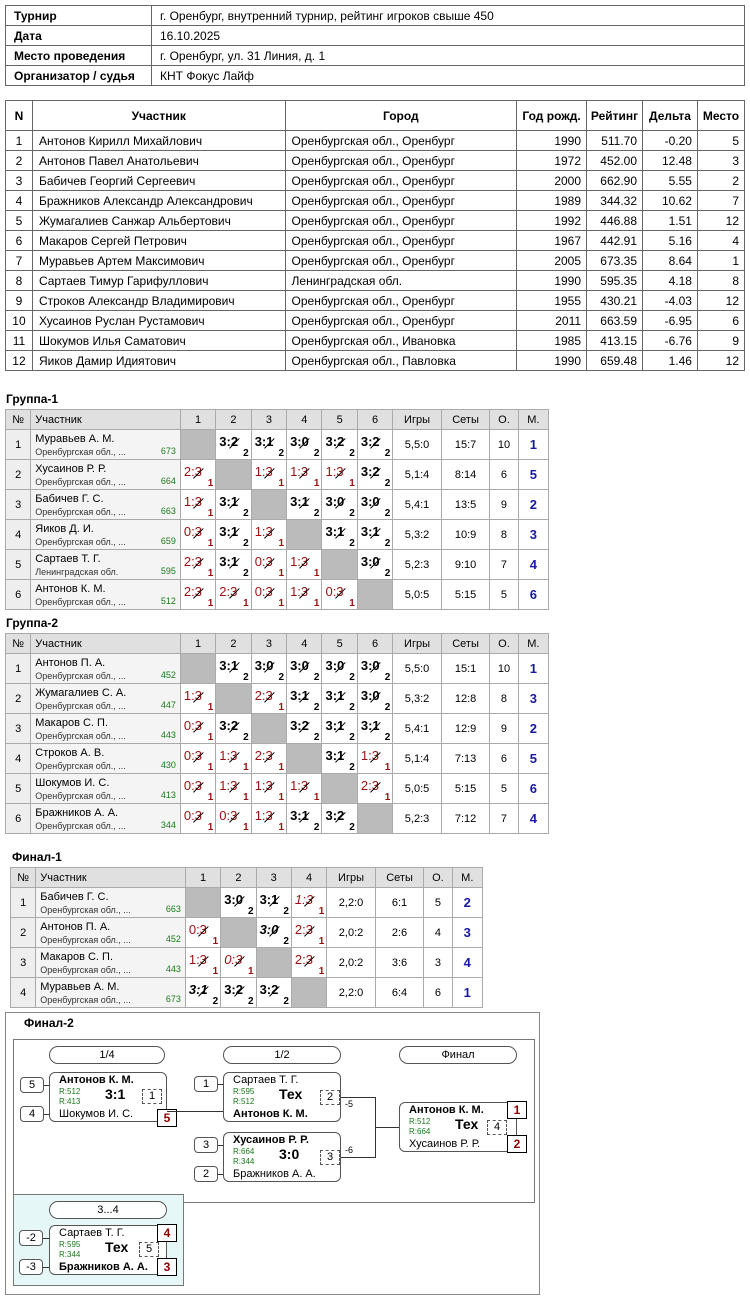 The image size is (750, 1297). Describe the element at coordinates (70, 662) in the screenshot. I see `grid-player-name: Антонов П. А.` at that location.